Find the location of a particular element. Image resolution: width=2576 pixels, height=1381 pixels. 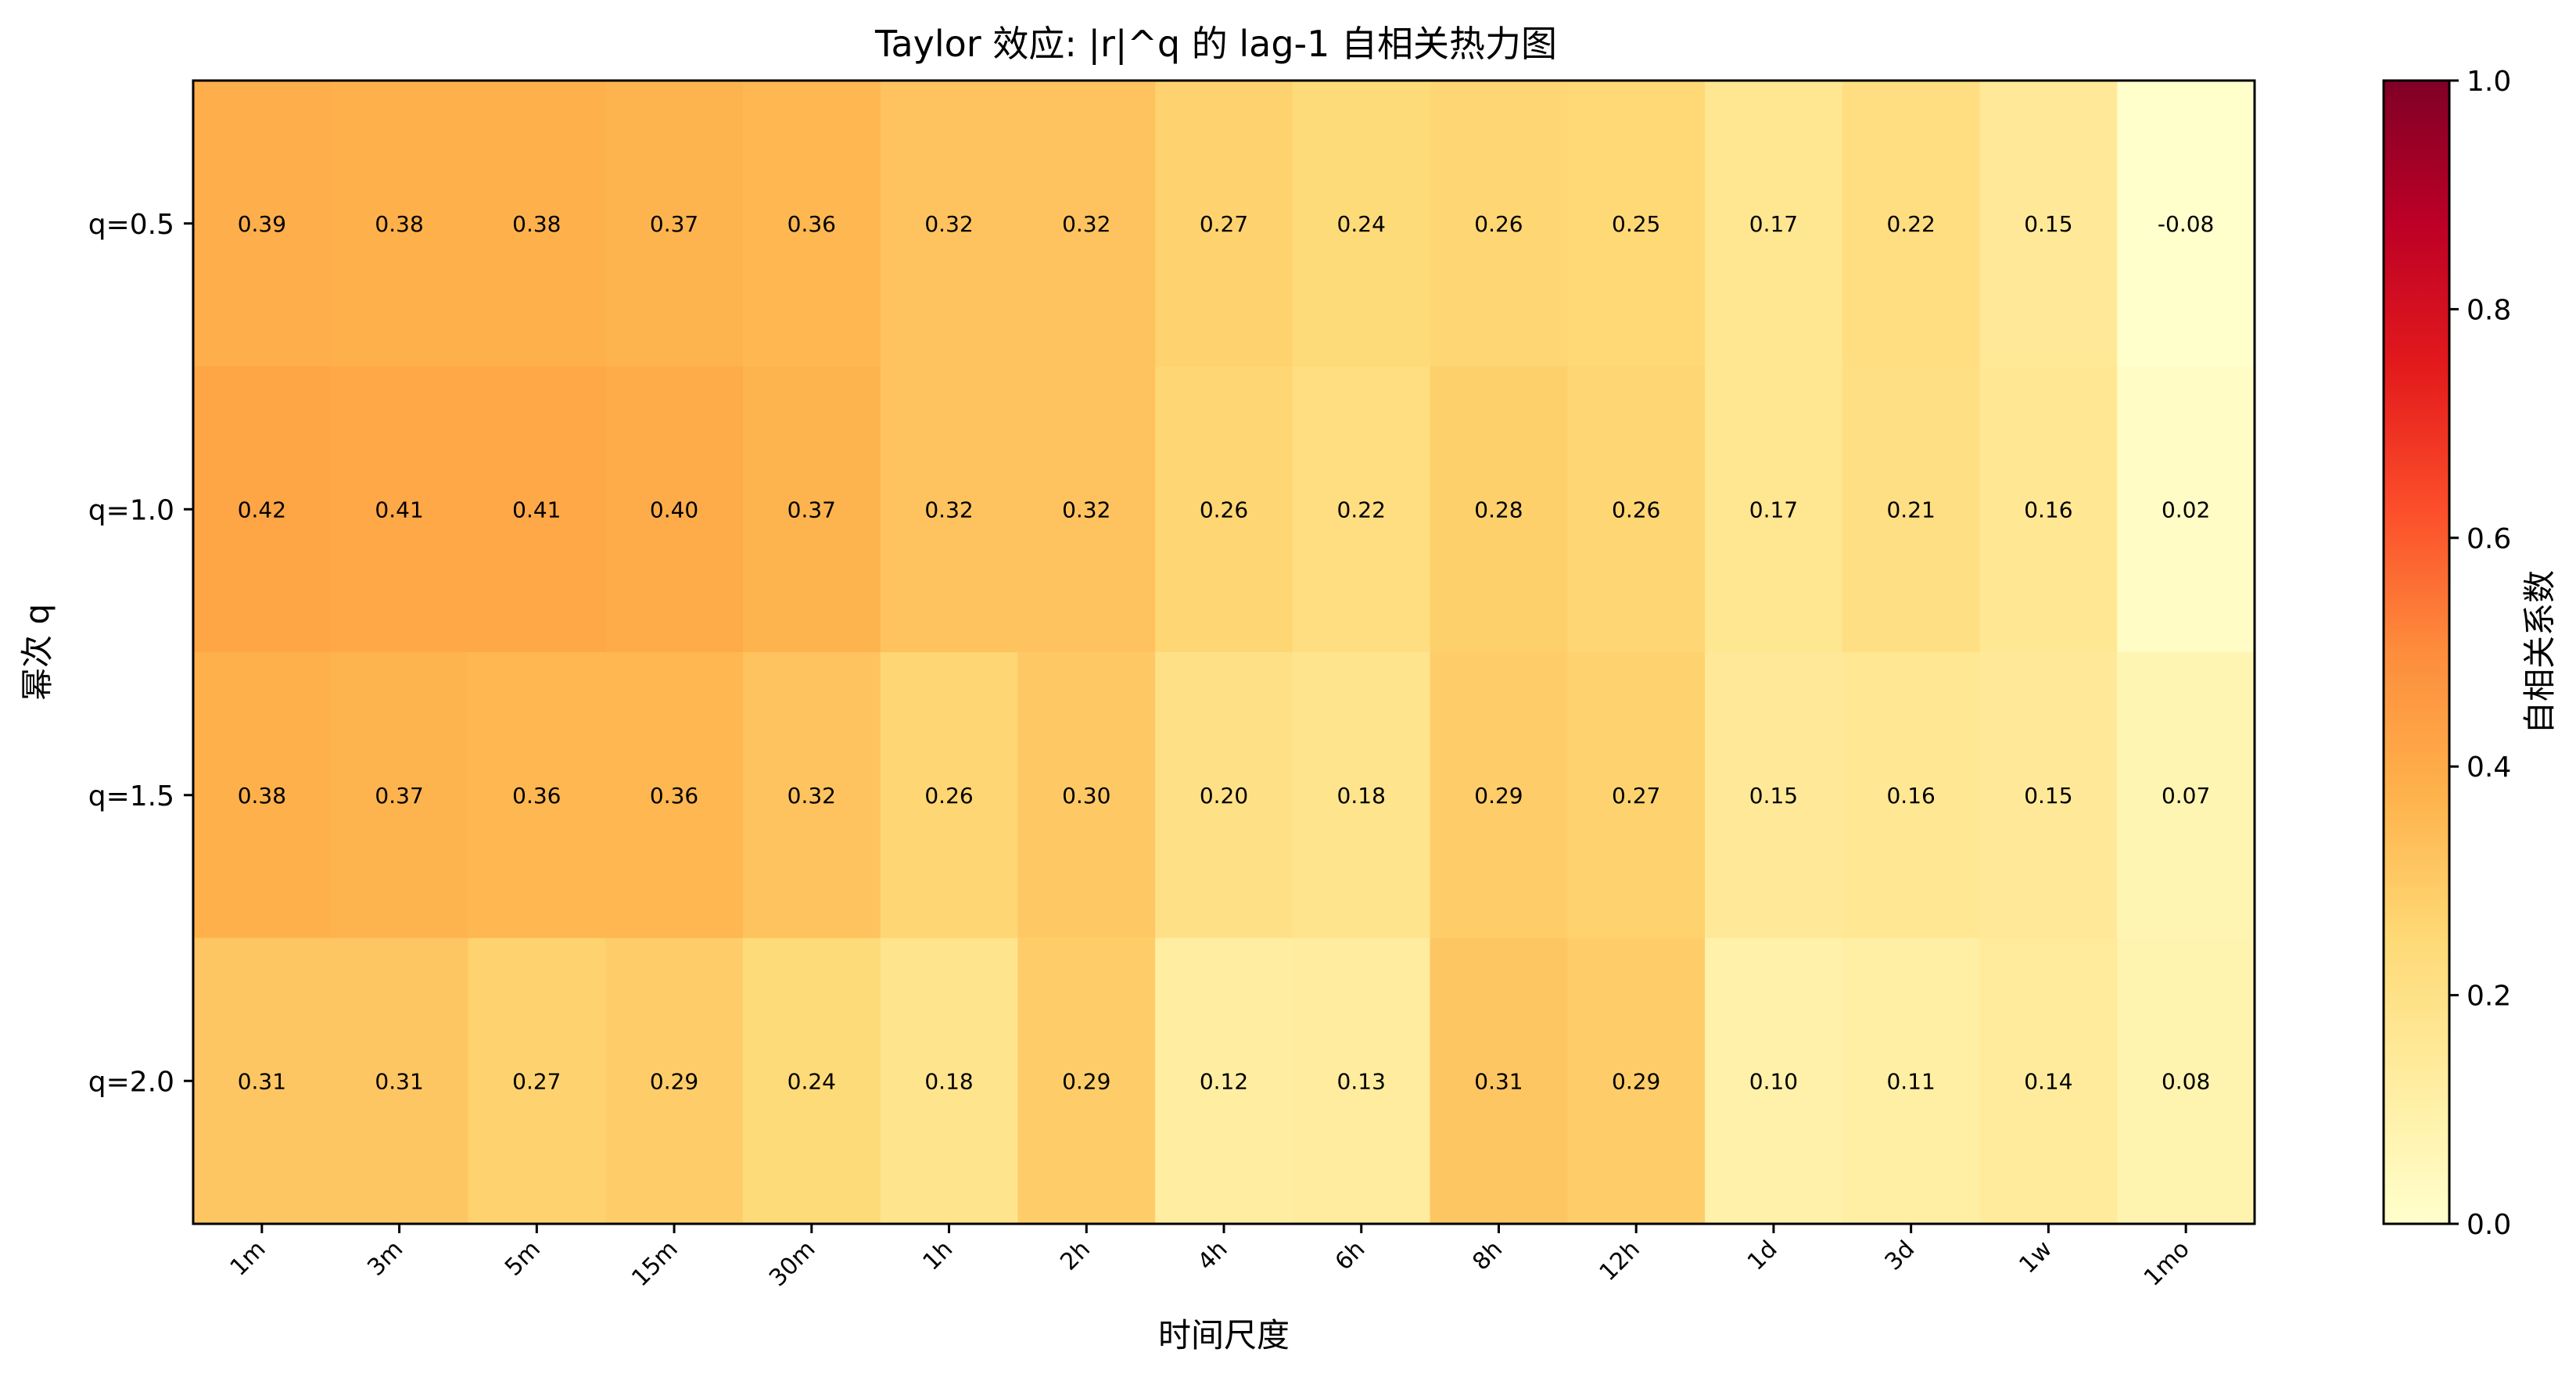

x-axis: 1m 3m 5m 15m 30m 1h 2h 4h 6h 8h 12h 1d 3d 1w 1mo is located at coordinates (1210, 1258).